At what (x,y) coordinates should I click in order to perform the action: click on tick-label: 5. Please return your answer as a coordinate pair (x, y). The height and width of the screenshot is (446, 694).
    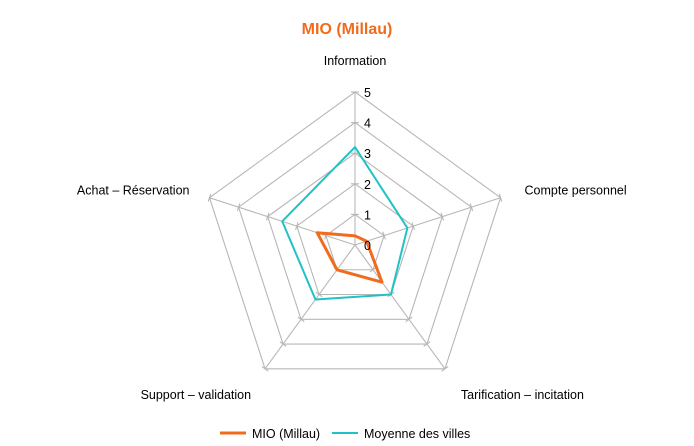
    Looking at the image, I should click on (367, 93).